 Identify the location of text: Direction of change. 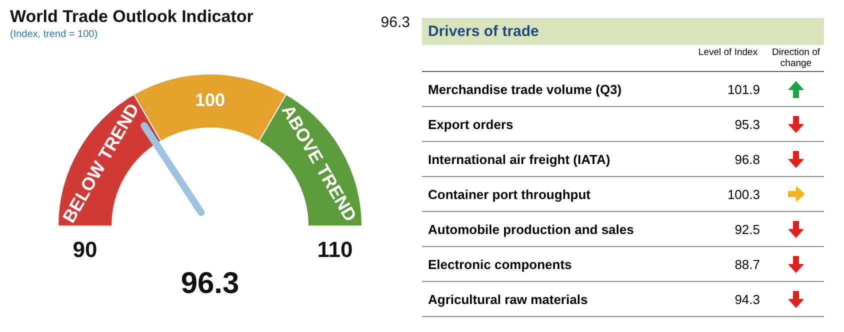
(796, 58).